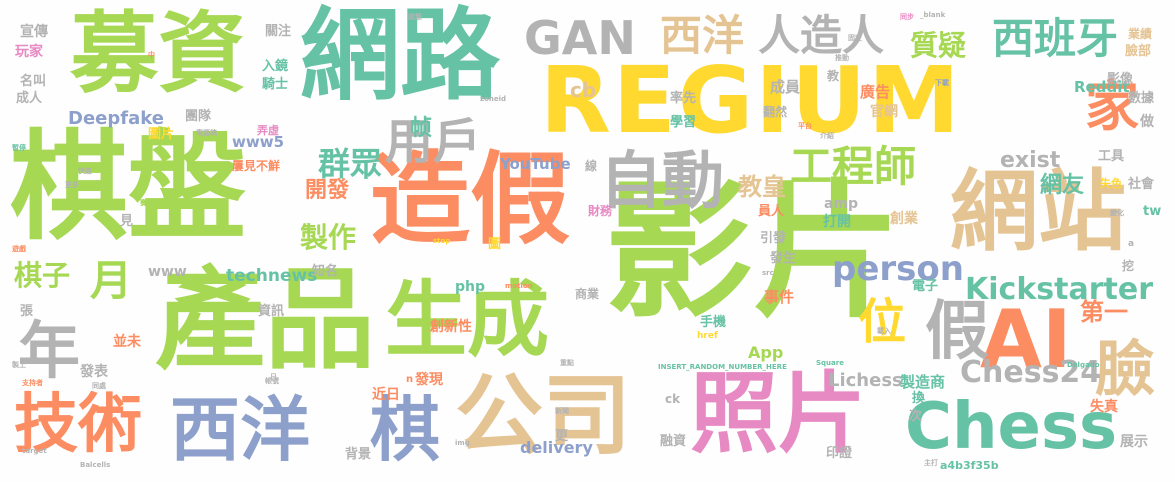  Describe the element at coordinates (49, 350) in the screenshot. I see `word: 年` at that location.